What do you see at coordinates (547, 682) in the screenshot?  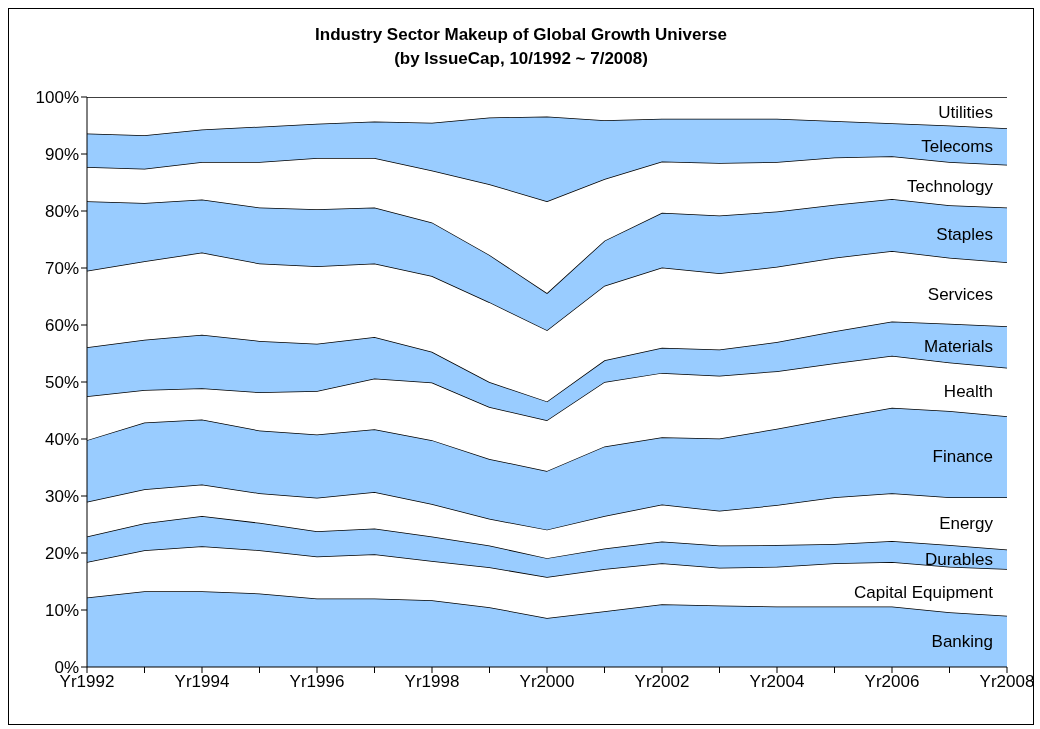 I see `x-tick-label: Yr2000` at bounding box center [547, 682].